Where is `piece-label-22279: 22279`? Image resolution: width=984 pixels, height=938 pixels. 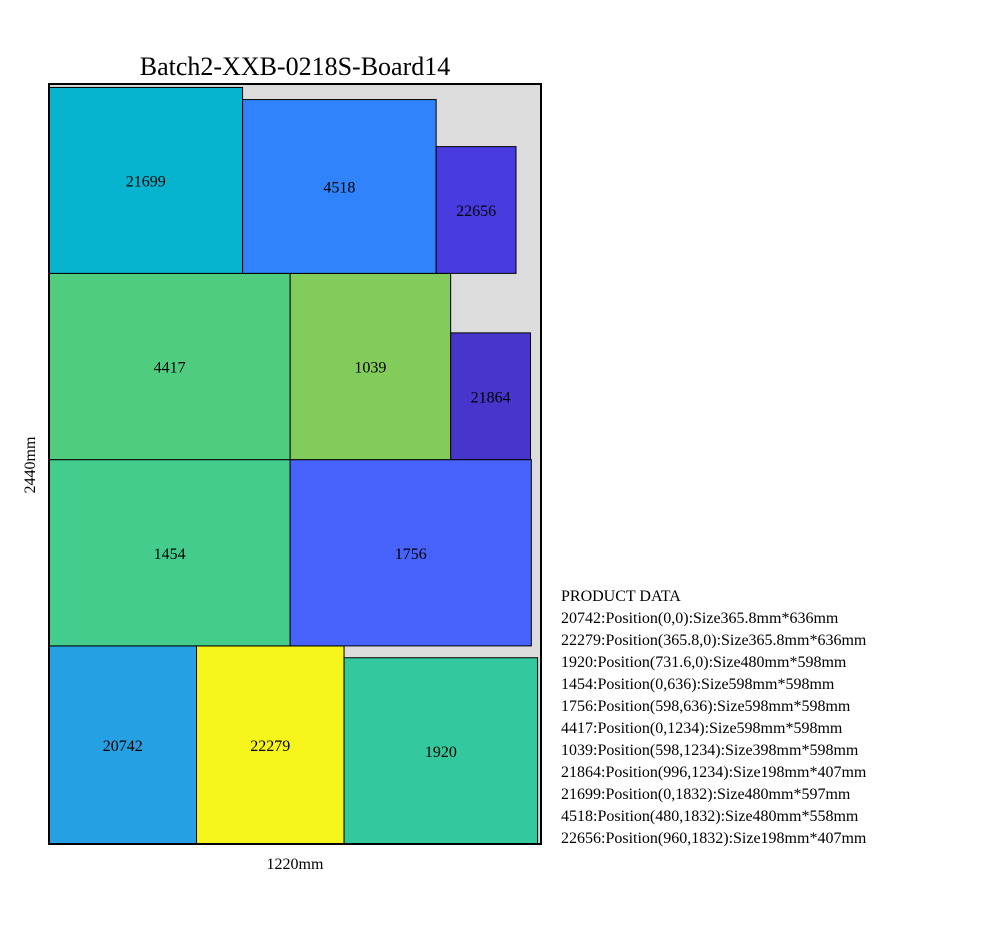
piece-label-22279: 22279 is located at coordinates (270, 746).